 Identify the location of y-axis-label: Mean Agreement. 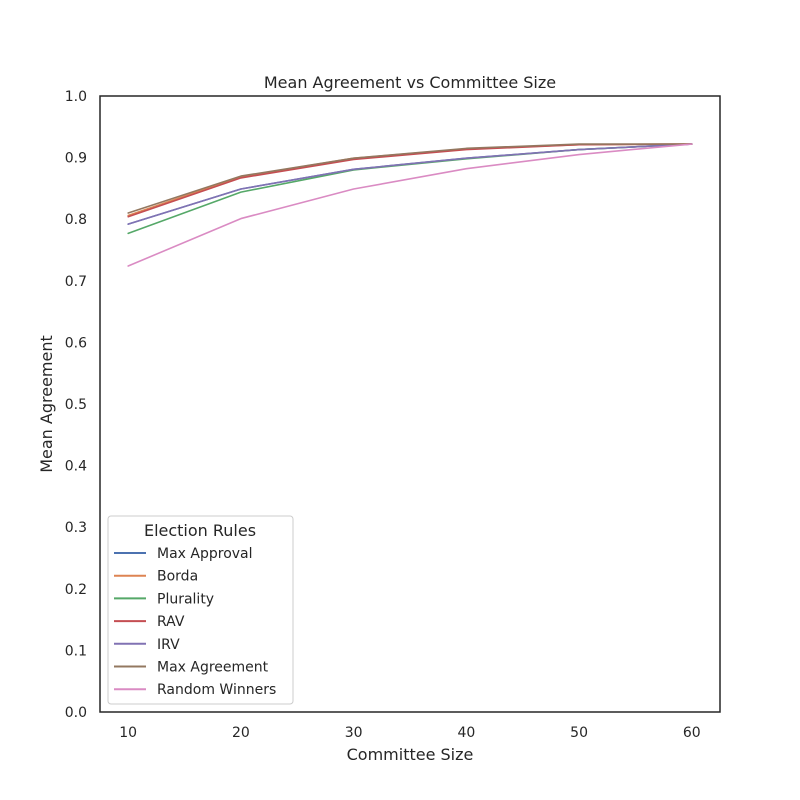
(46, 404).